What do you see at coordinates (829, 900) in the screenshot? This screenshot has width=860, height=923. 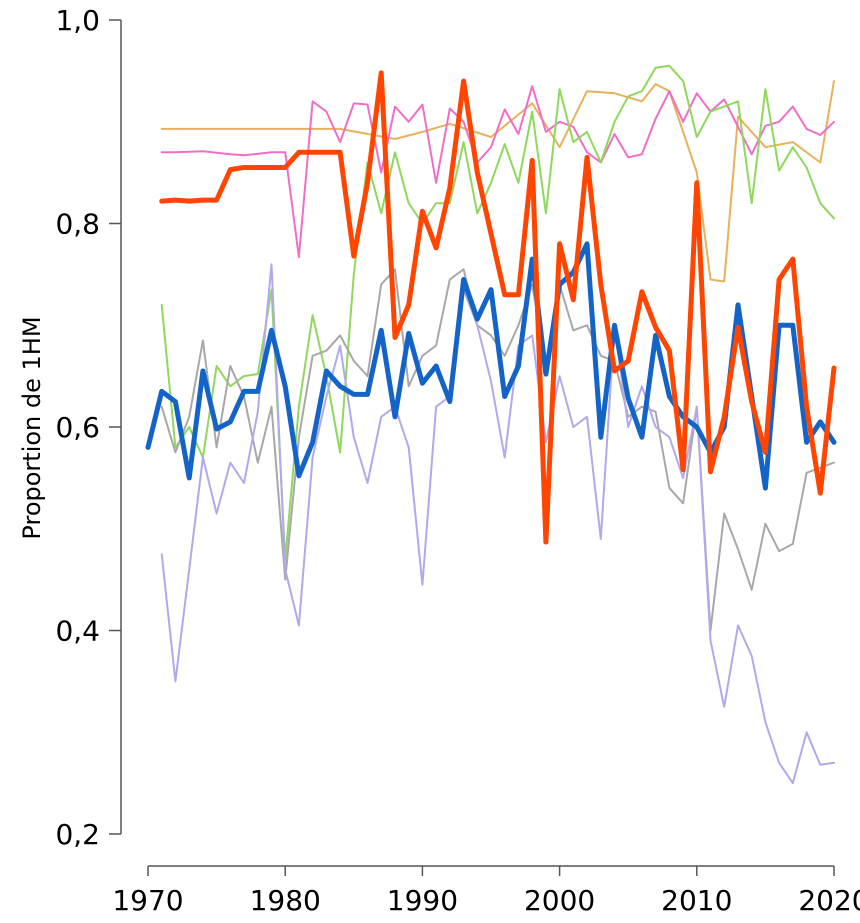 I see `x-tick-label: 2020` at bounding box center [829, 900].